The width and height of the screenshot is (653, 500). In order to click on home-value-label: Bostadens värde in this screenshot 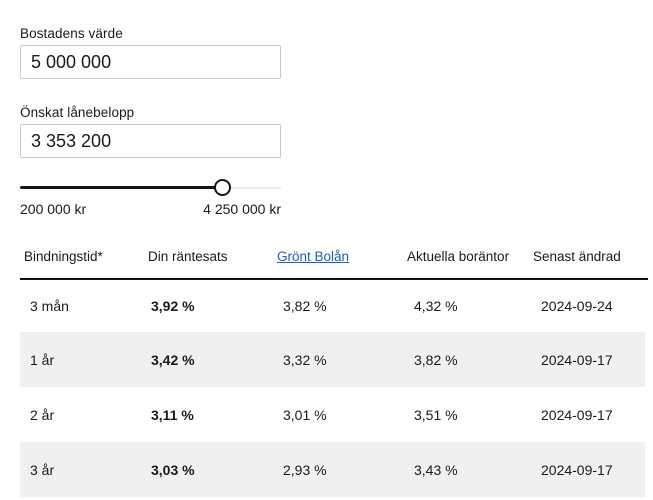, I will do `click(71, 33)`.